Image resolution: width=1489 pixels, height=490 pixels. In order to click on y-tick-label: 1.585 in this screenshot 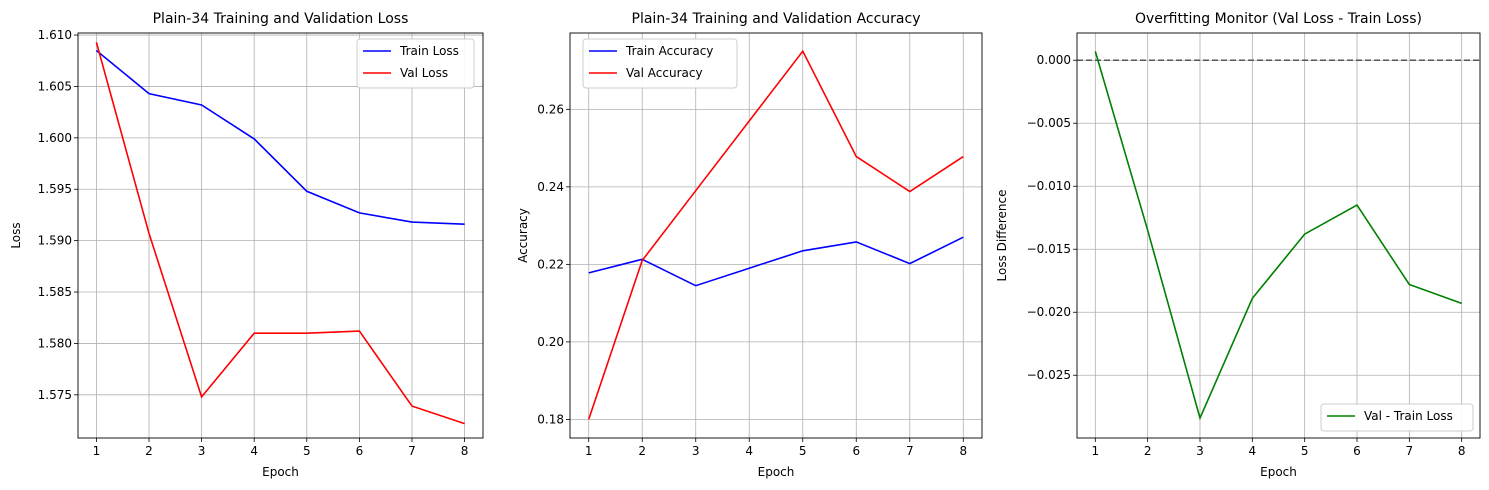, I will do `click(55, 292)`.